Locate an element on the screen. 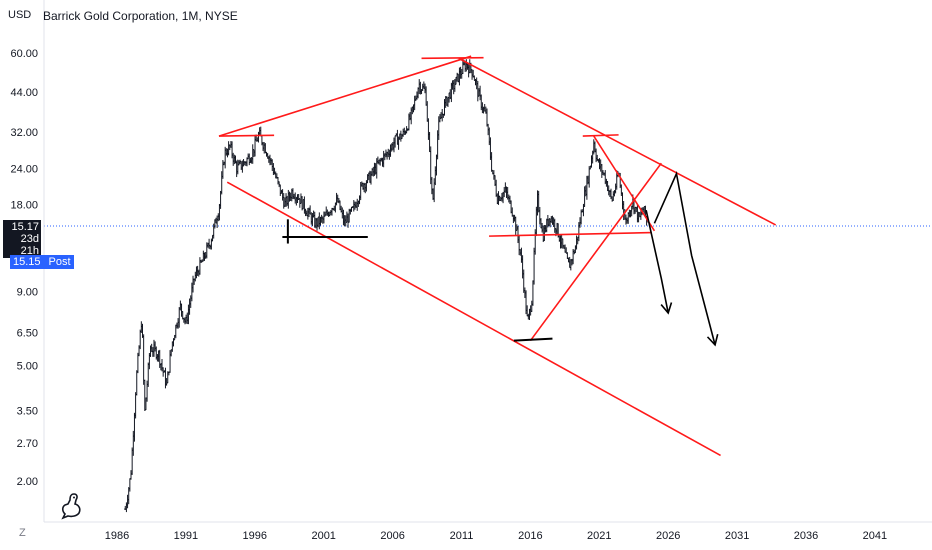 The width and height of the screenshot is (932, 550). x-tick-label: 2041 is located at coordinates (875, 536).